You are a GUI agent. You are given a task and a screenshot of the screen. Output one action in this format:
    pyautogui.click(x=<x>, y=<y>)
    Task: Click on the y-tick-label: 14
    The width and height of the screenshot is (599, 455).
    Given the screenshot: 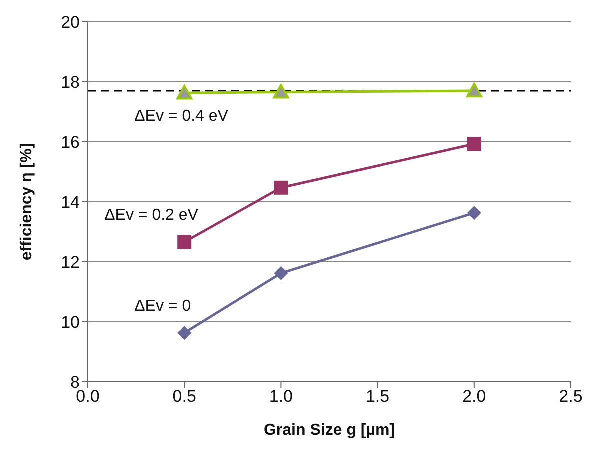 What is the action you would take?
    pyautogui.click(x=70, y=202)
    